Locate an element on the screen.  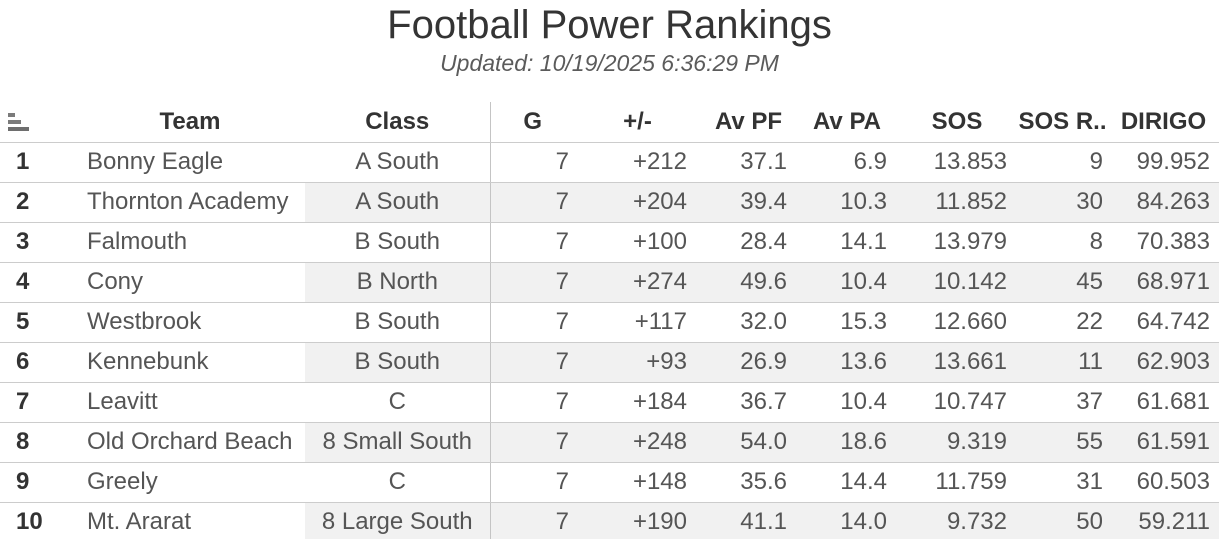
column-header-games: G is located at coordinates (532, 122).